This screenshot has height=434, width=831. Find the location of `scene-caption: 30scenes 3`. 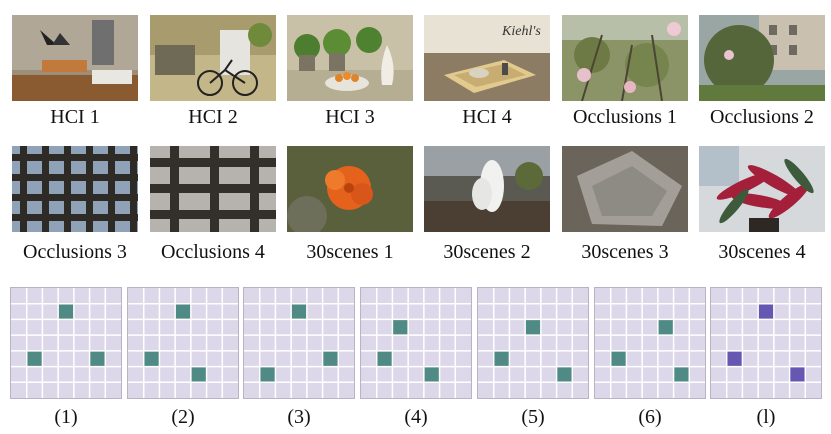

scene-caption: 30scenes 3 is located at coordinates (625, 252).